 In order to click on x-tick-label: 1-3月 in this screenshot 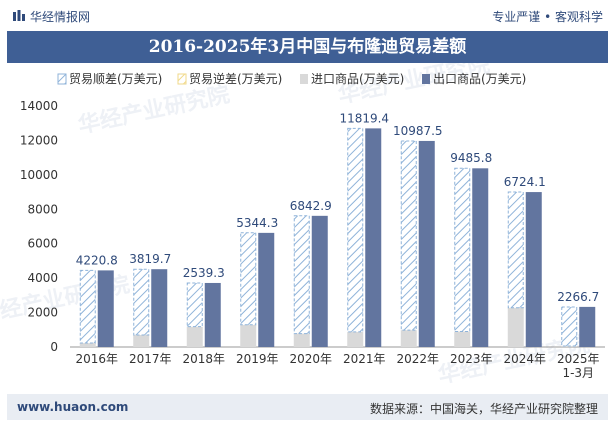, I will do `click(578, 373)`.